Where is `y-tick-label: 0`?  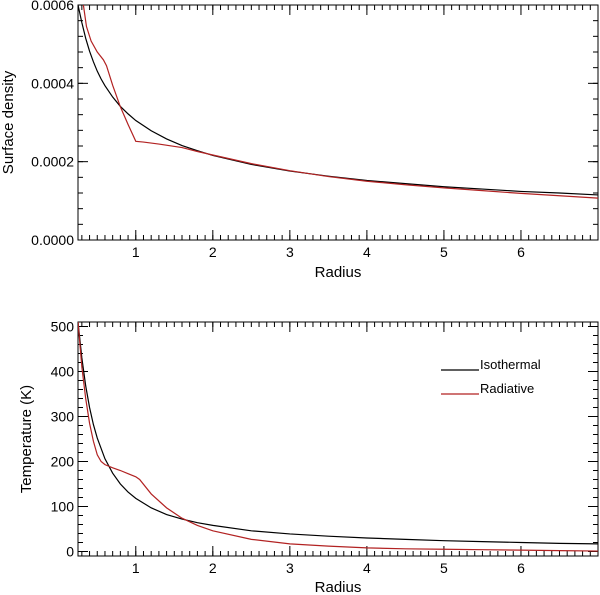
y-tick-label: 0 is located at coordinates (70, 552).